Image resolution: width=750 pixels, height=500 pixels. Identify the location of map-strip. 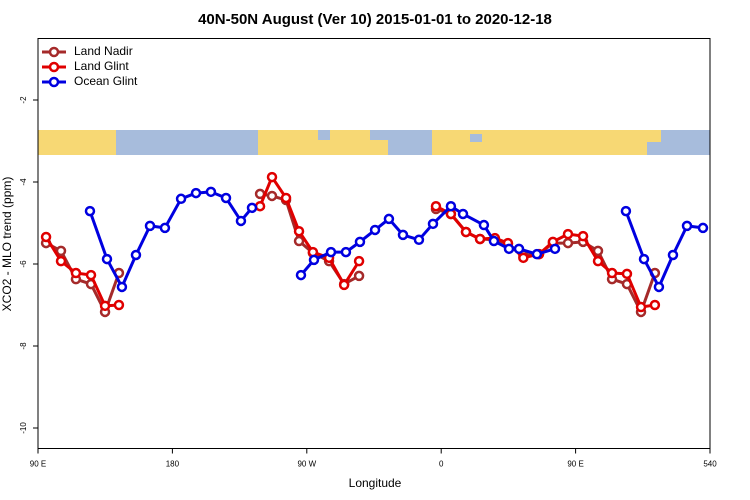
(374, 142).